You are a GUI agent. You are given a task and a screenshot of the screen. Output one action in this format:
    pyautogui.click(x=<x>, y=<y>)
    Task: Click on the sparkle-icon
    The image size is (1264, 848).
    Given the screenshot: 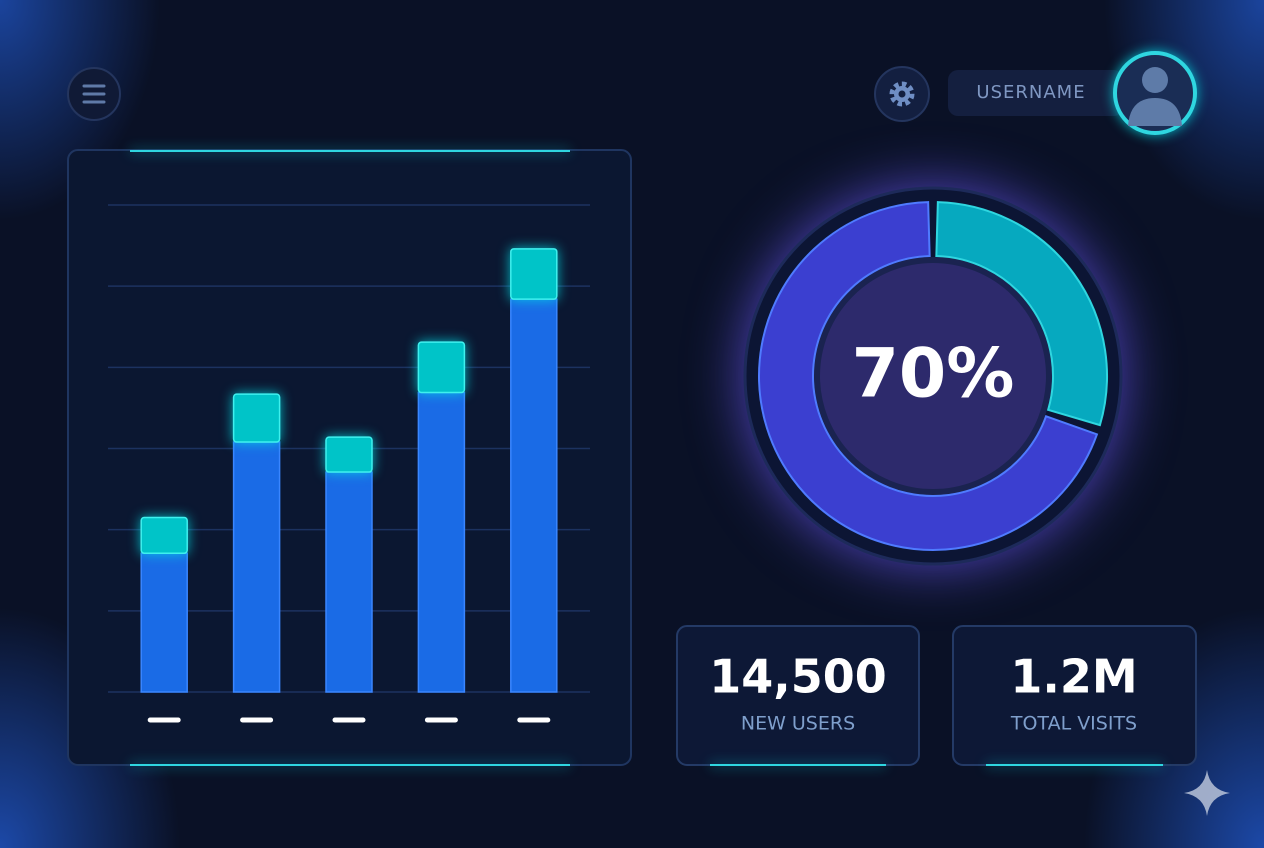 What is the action you would take?
    pyautogui.click(x=1207, y=793)
    